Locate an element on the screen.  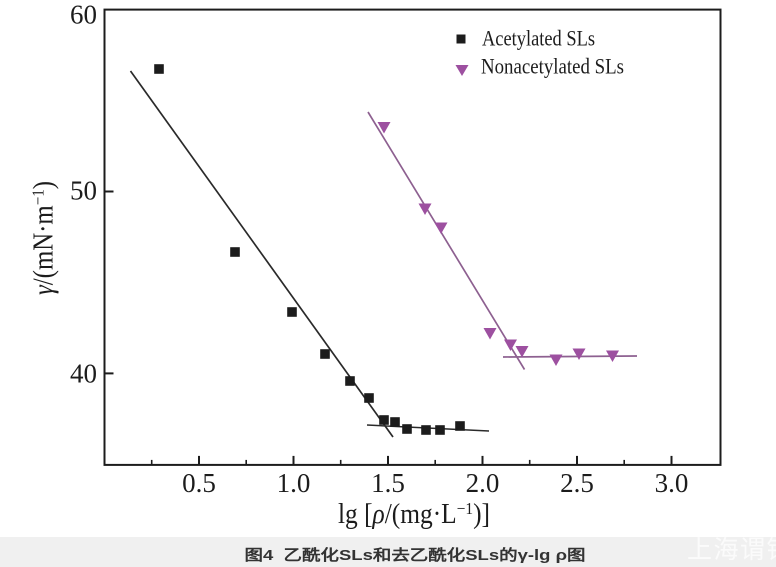
svg-text: 1.5 is located at coordinates (388, 483).